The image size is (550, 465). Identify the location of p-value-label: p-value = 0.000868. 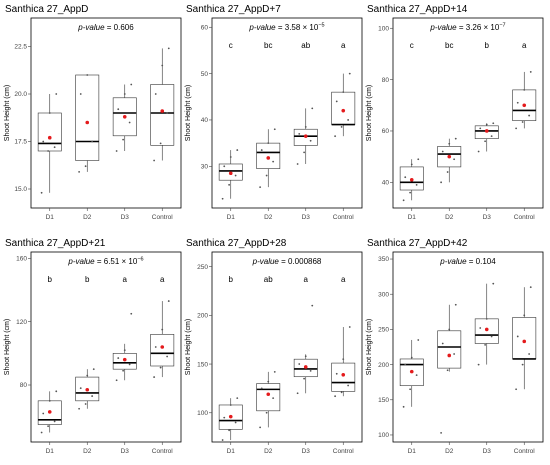
(287, 261).